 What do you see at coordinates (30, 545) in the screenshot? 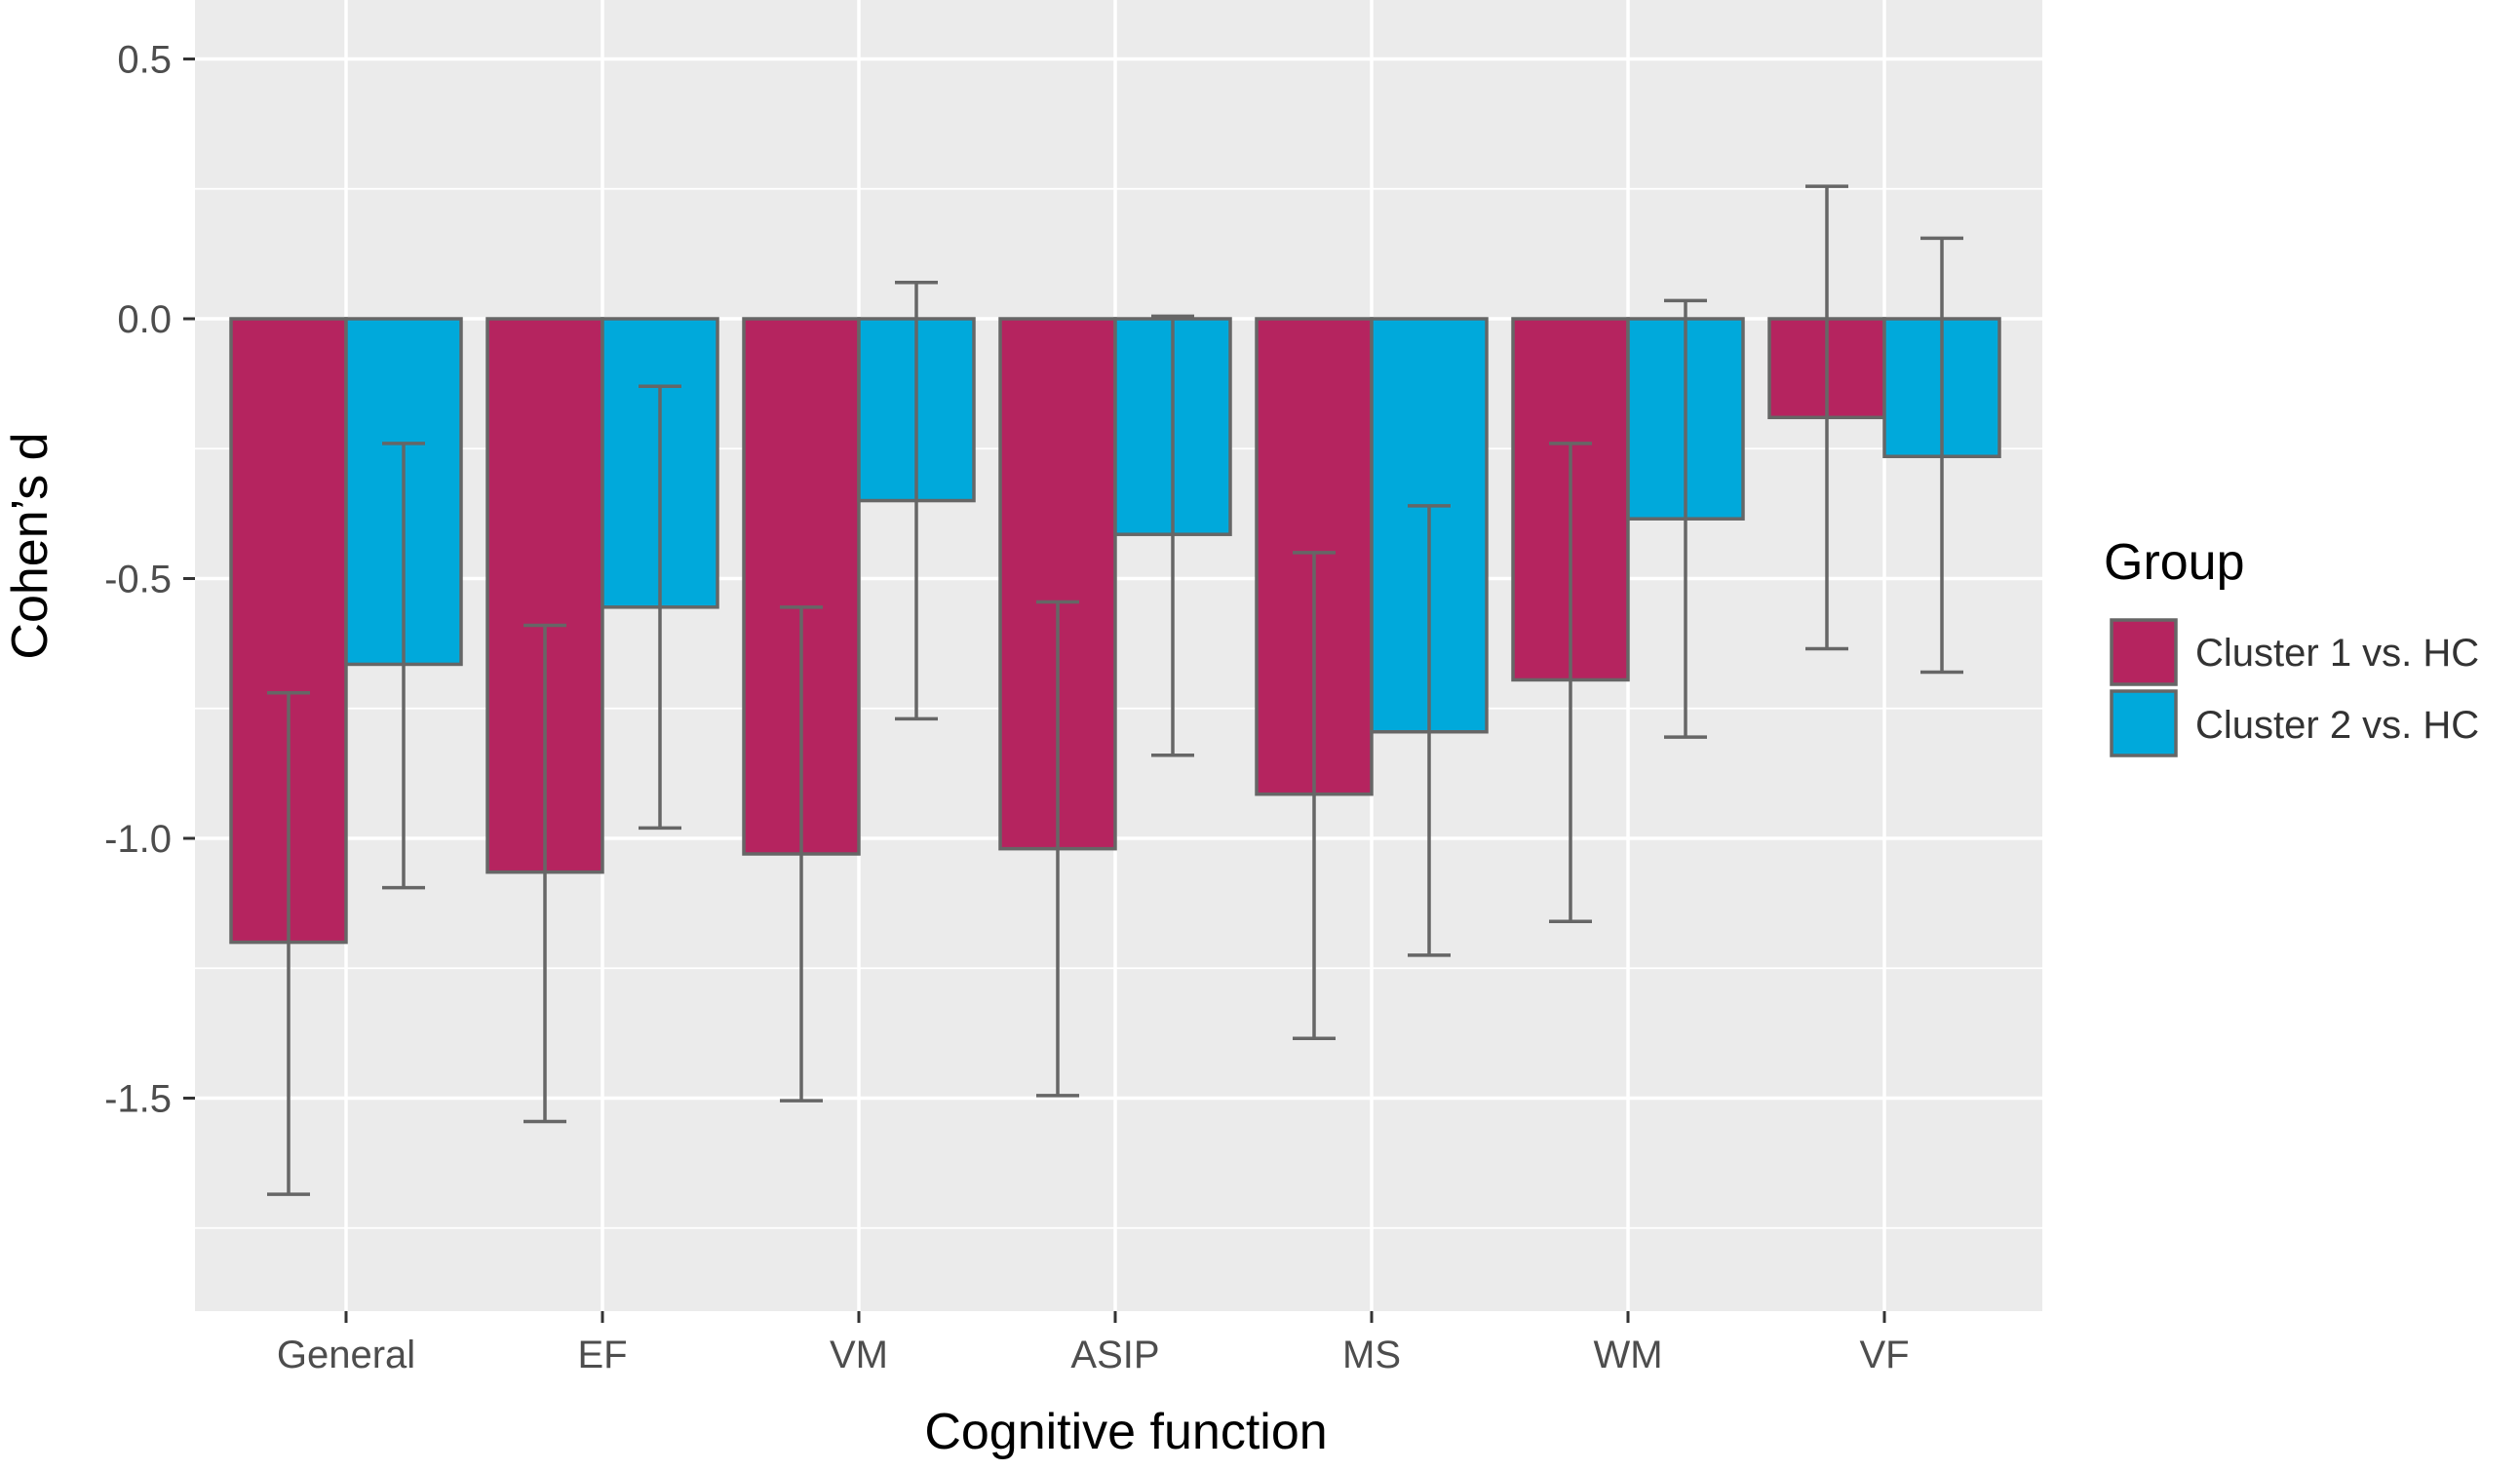
I see `y-axis-title: Cohen’s d` at bounding box center [30, 545].